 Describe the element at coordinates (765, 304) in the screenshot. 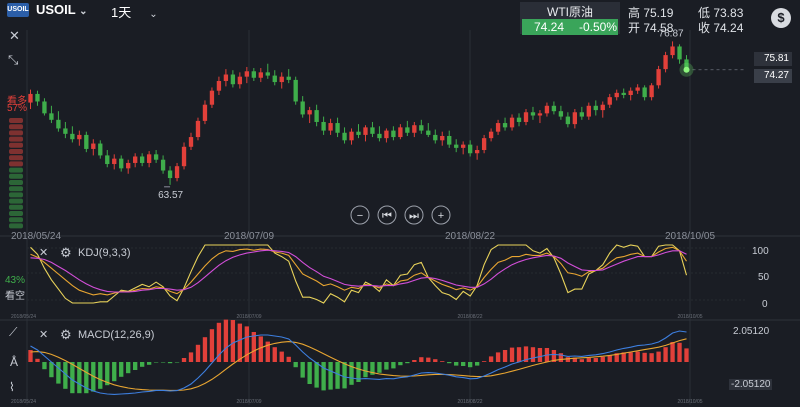

I see `kdj-tick-0: 0` at that location.